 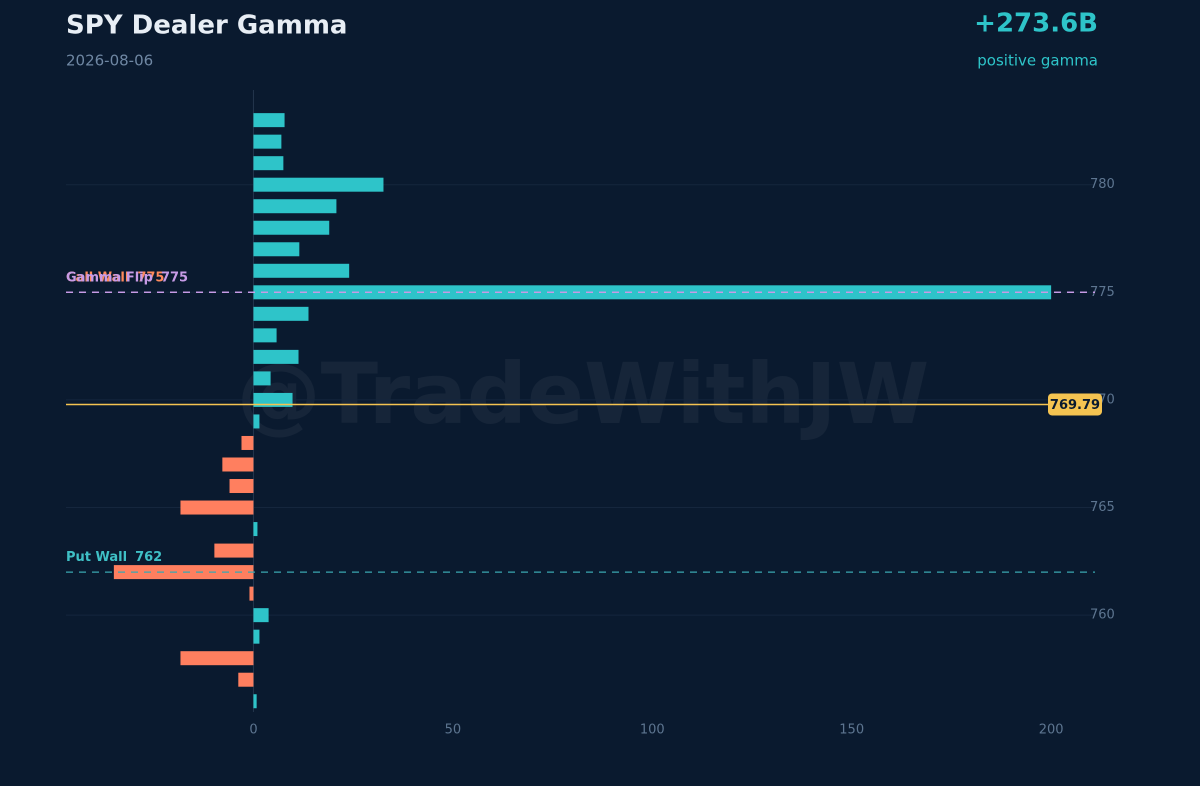 What do you see at coordinates (1036, 24) in the screenshot?
I see `net-gamma: +273.6B` at bounding box center [1036, 24].